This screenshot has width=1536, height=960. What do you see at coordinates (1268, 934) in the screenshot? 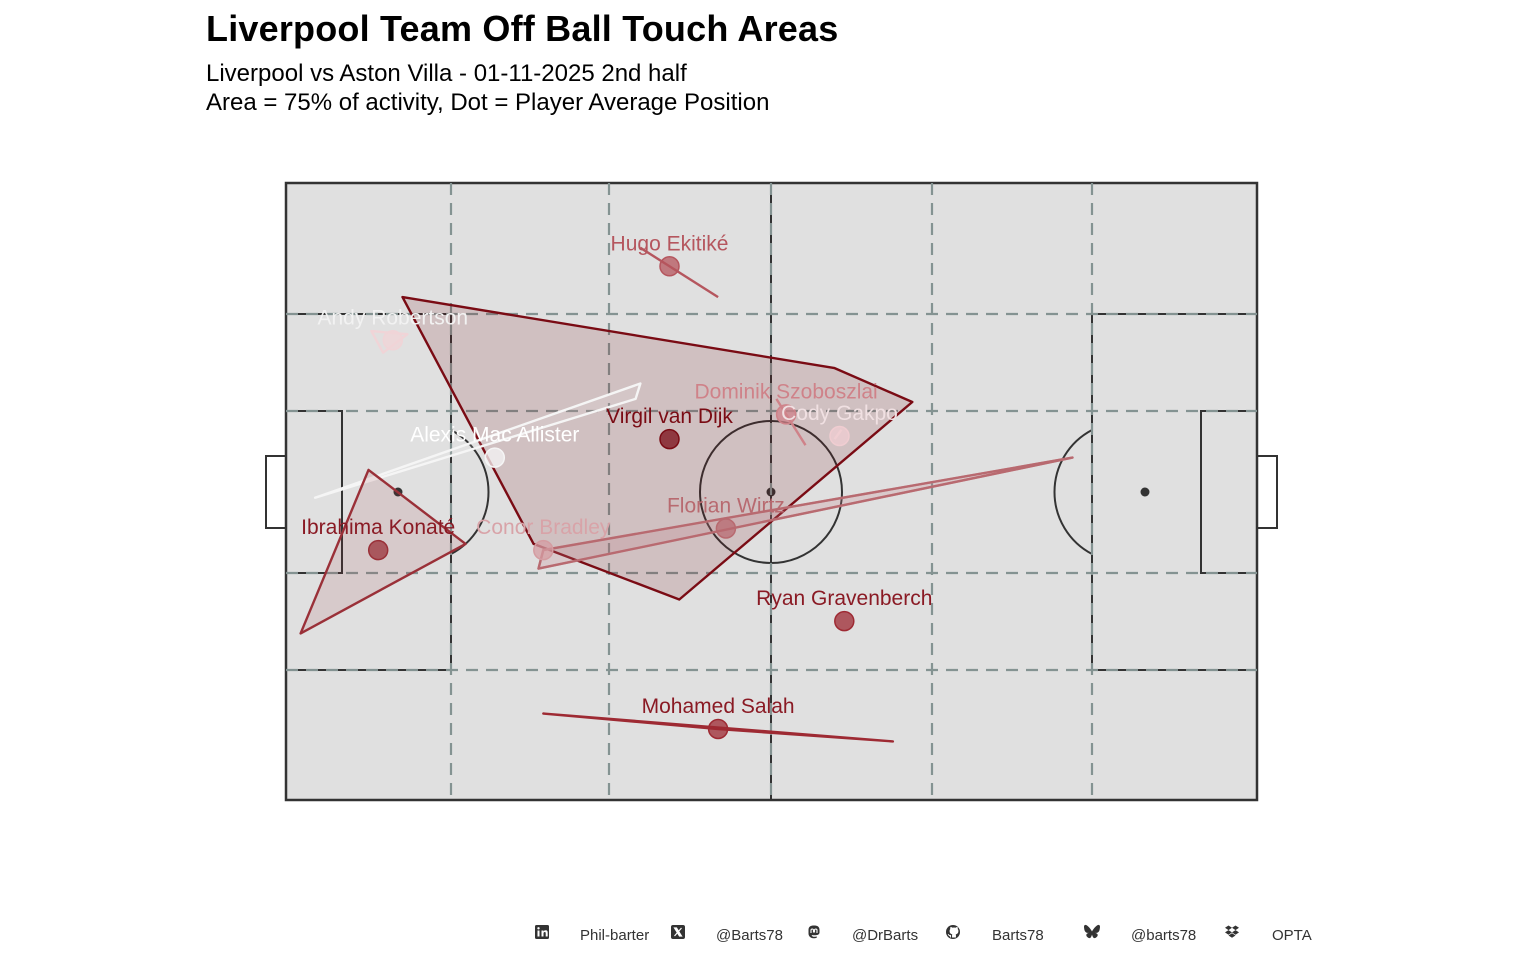
I see `footer-source: OPTA` at bounding box center [1268, 934].